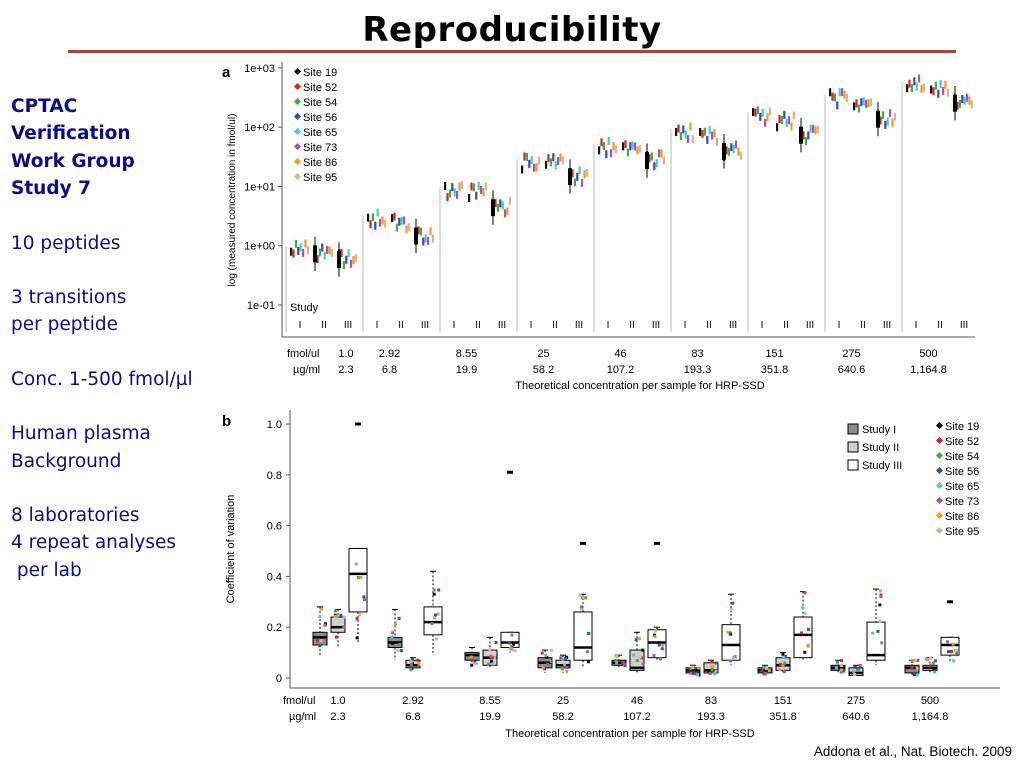 Image resolution: width=1024 pixels, height=768 pixels. What do you see at coordinates (876, 641) in the screenshot?
I see `study-box` at bounding box center [876, 641].